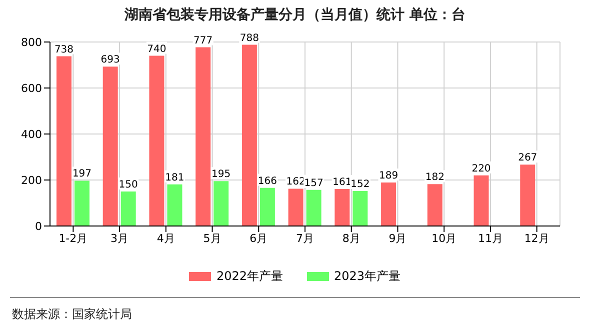 This screenshot has width=590, height=330. I want to click on legend-label: 2023年产量, so click(367, 276).